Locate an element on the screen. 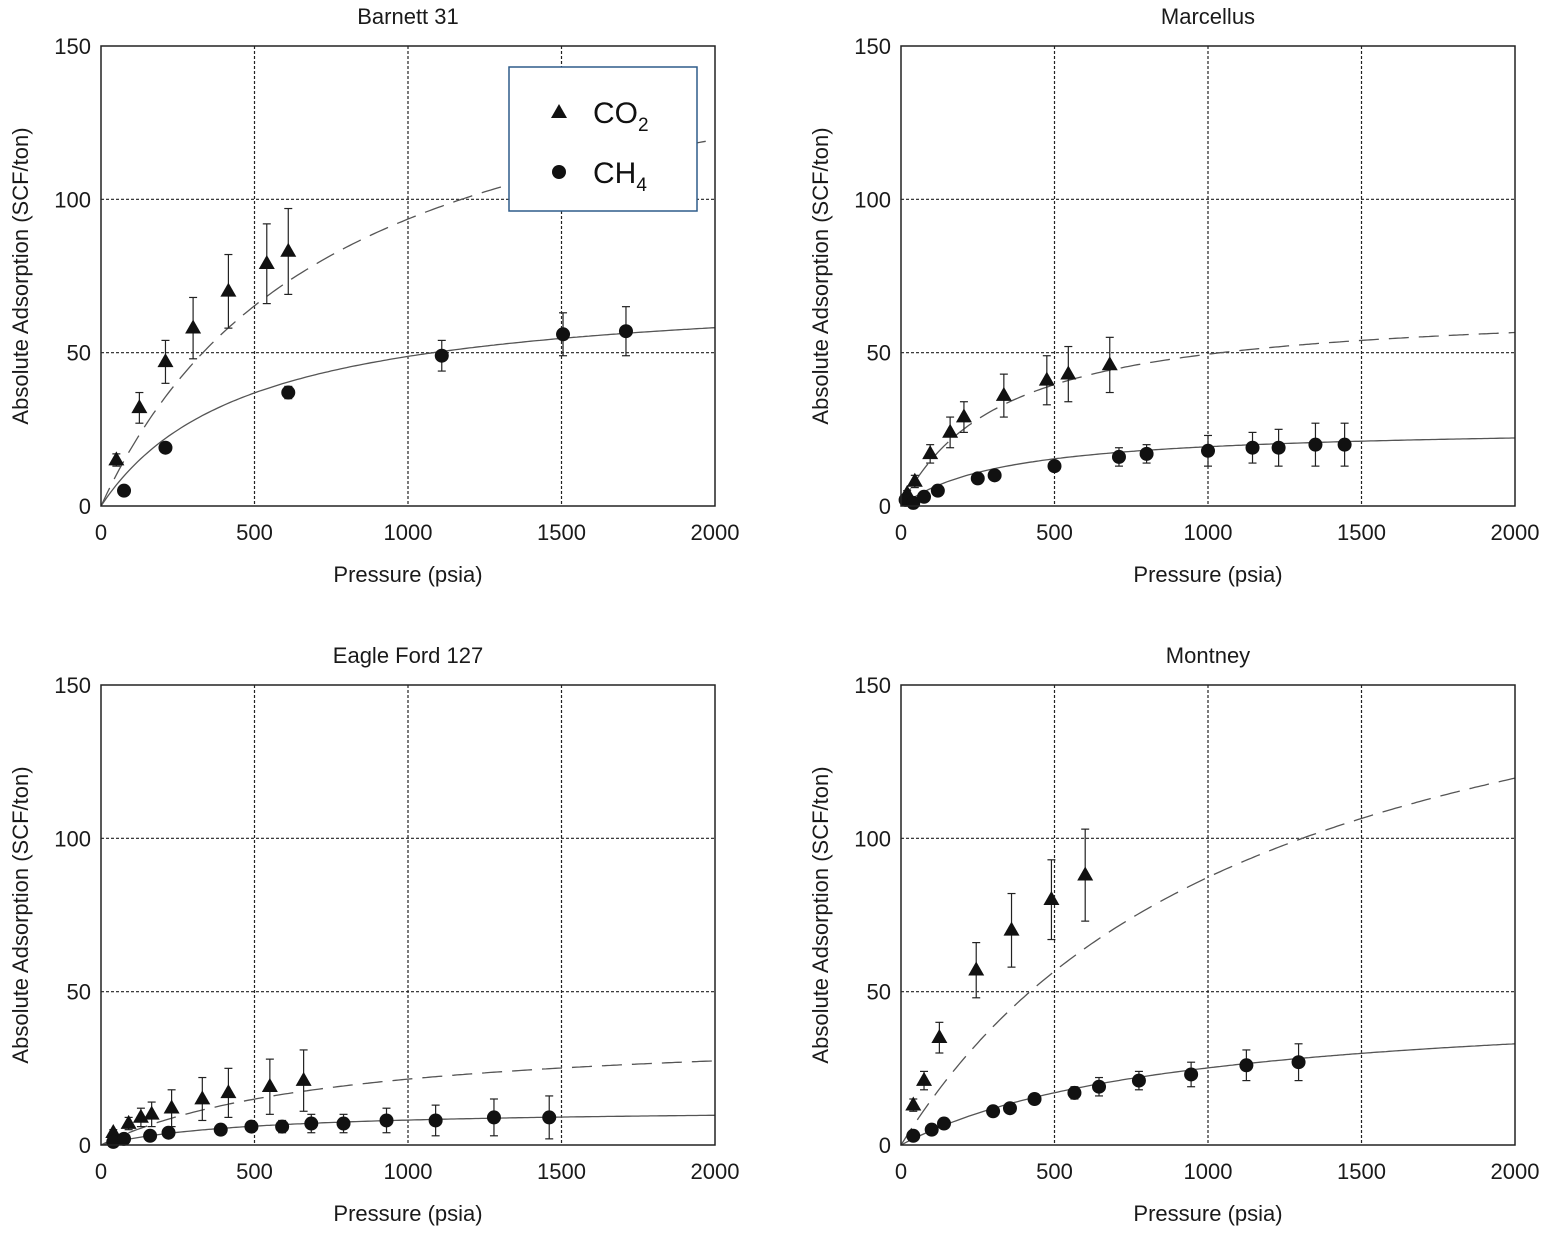 The image size is (1547, 1233). chart-title: Barnett 31 is located at coordinates (408, 16).